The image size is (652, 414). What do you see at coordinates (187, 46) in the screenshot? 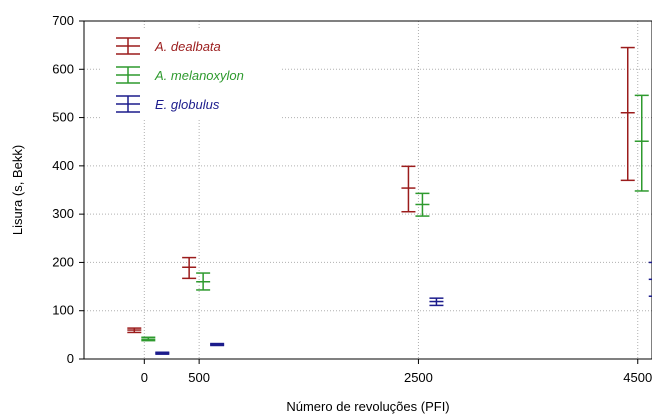
I see `legend-label: A. dealbata` at bounding box center [187, 46].